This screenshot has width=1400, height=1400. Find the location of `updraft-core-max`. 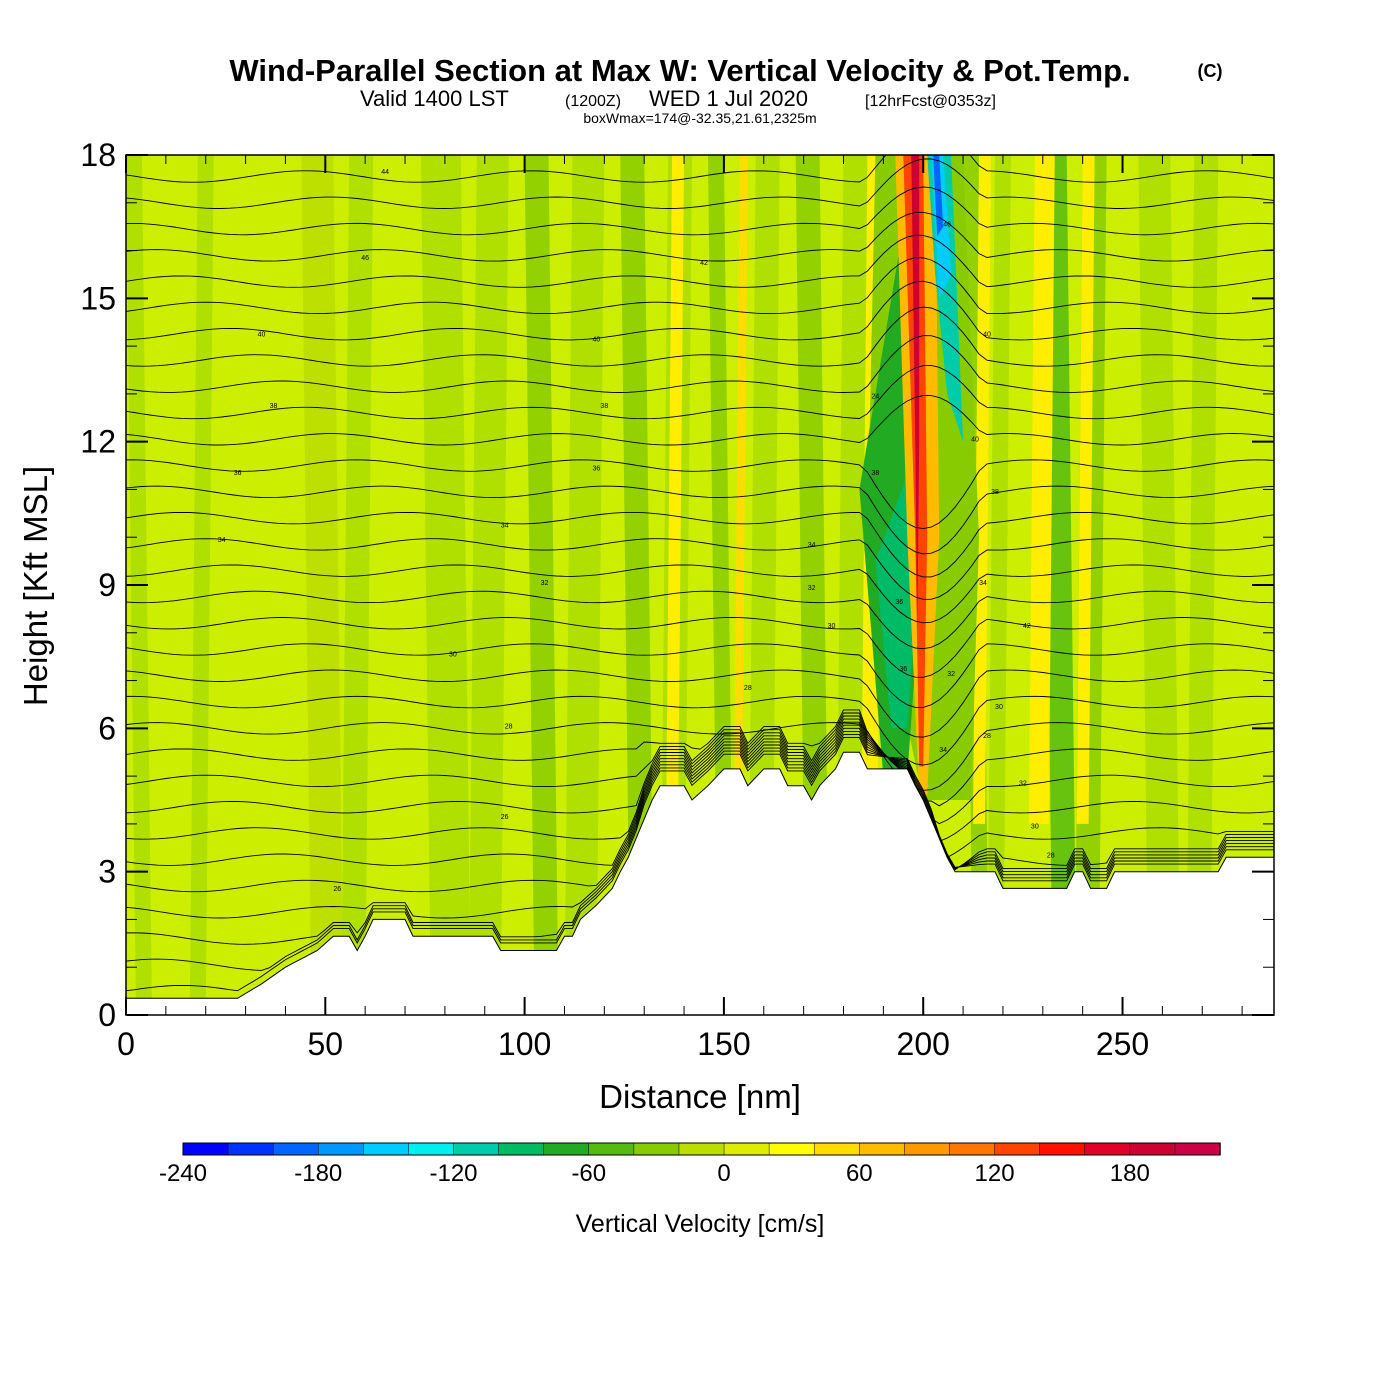

updraft-core-max is located at coordinates (915, 394).